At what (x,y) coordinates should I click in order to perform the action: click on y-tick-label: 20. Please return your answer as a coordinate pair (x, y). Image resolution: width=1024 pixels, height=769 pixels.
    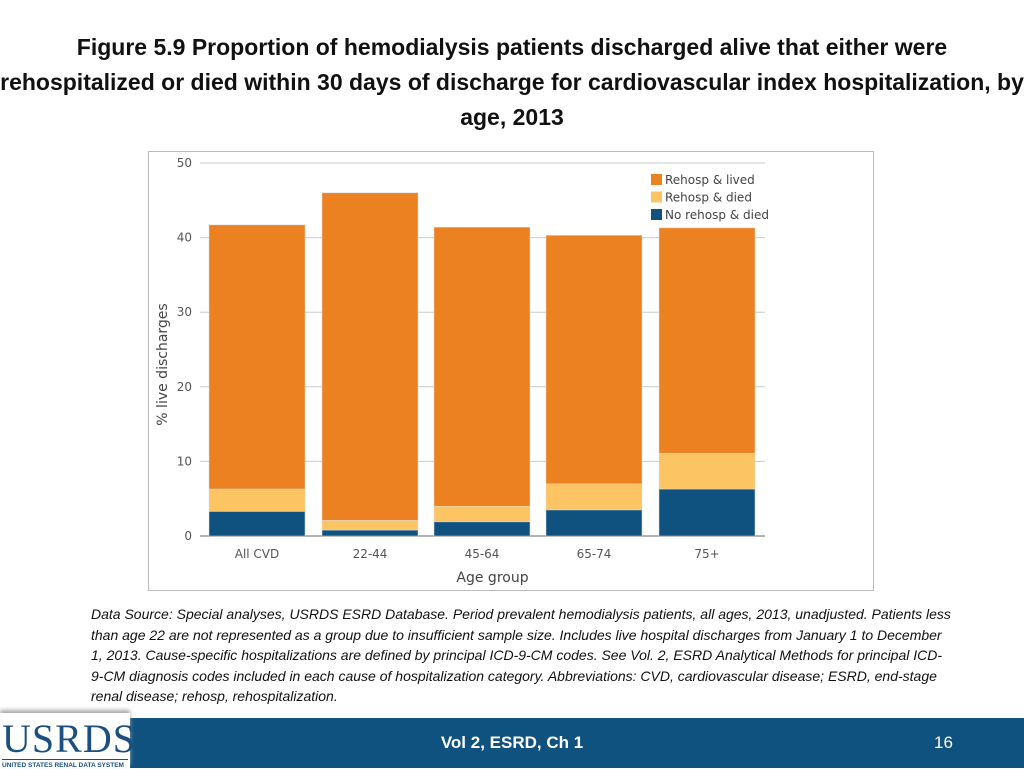
    Looking at the image, I should click on (184, 387).